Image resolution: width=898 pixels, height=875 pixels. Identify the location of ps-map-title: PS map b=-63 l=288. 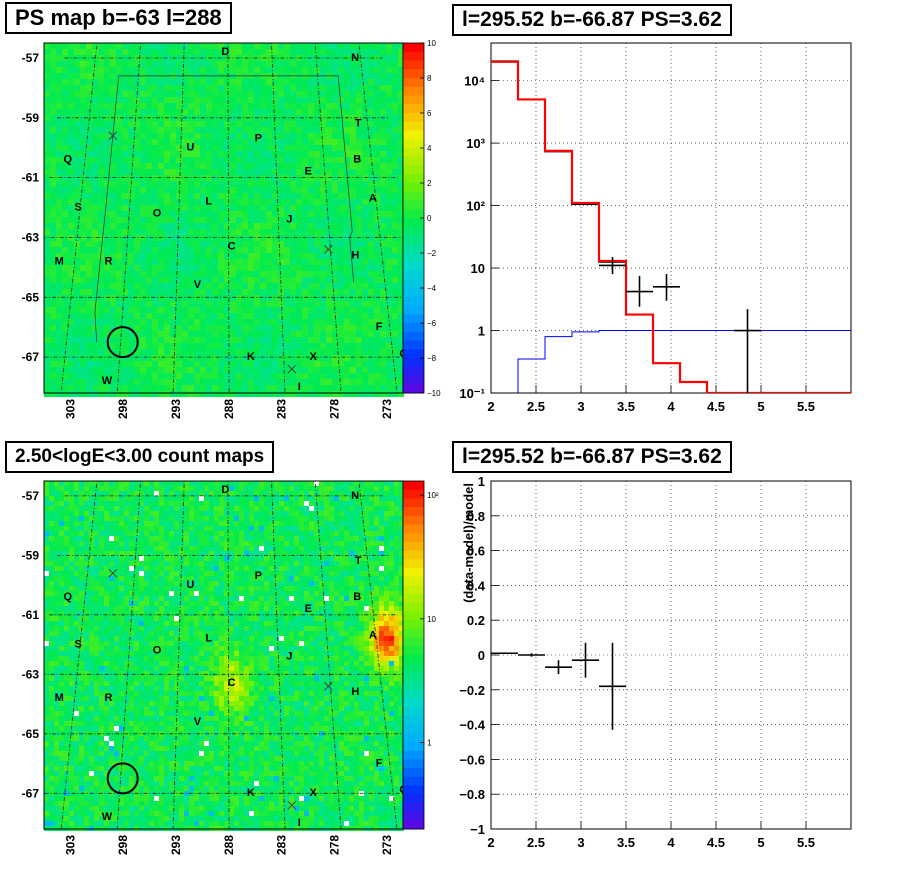
(118, 18).